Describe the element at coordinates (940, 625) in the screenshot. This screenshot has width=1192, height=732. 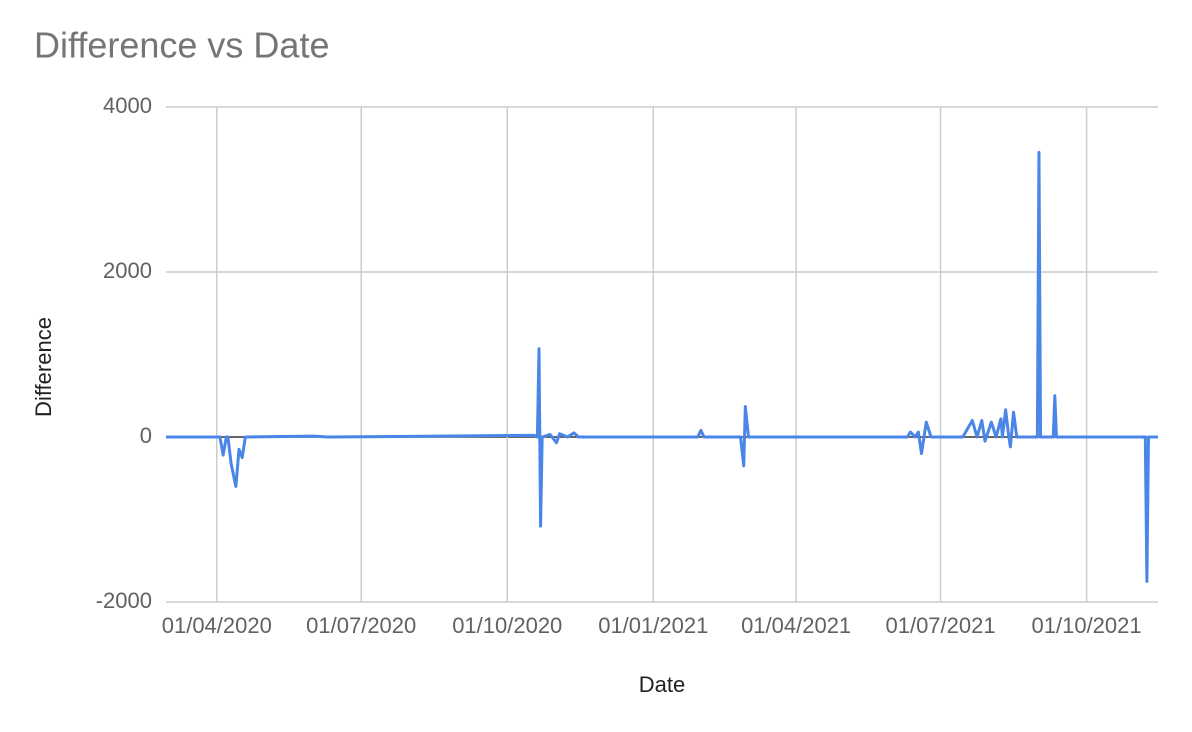
I see `x-tick-label: 01/07/2021` at that location.